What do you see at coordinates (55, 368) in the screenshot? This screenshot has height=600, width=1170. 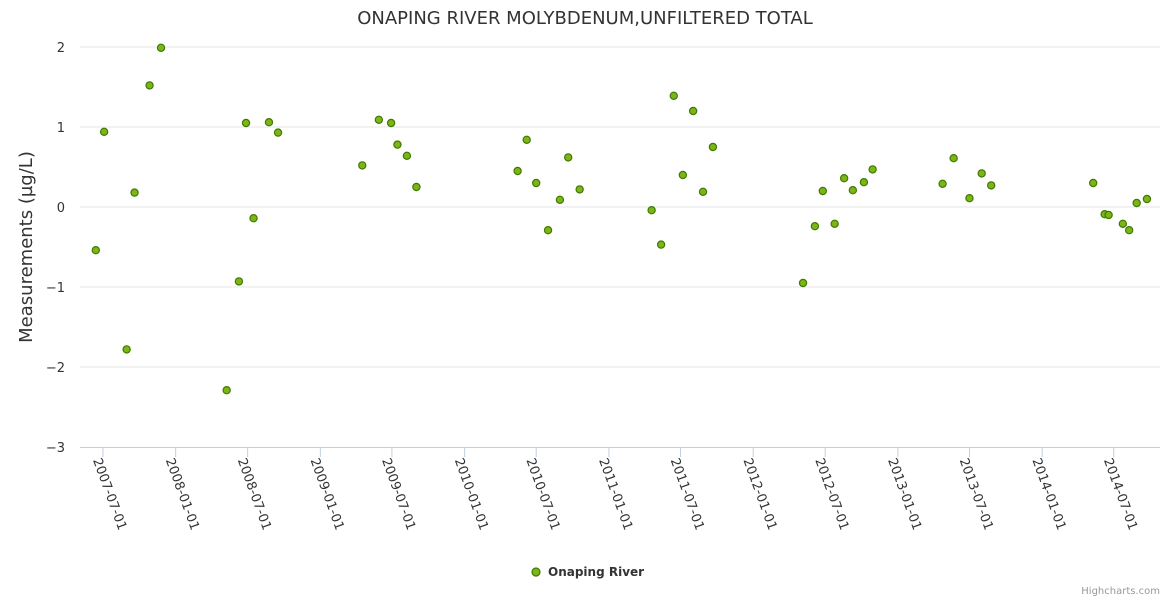 I see `y-tick-label: −2` at bounding box center [55, 368].